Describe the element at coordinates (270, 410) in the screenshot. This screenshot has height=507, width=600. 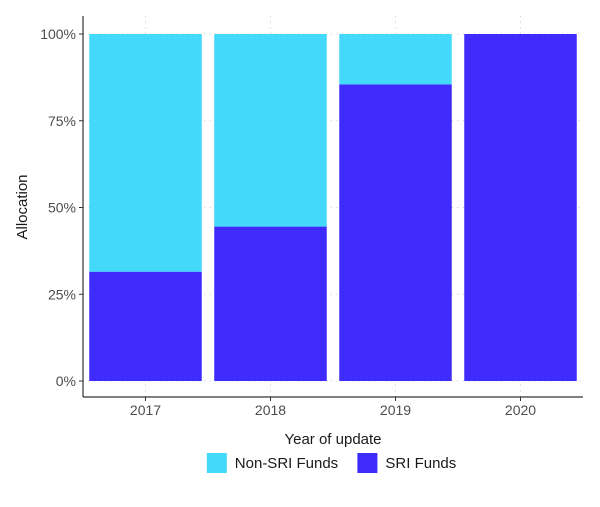
I see `x-tick-label: 2018` at that location.